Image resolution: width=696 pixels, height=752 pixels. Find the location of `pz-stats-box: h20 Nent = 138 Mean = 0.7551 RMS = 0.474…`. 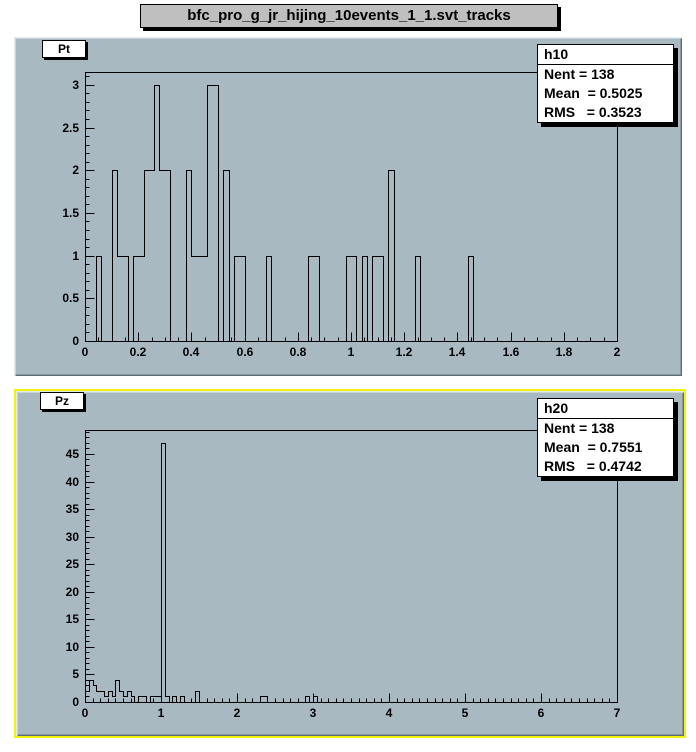

pz-stats-box: h20 Nent = 138 Mean = 0.7551 RMS = 0.474… is located at coordinates (605, 437).